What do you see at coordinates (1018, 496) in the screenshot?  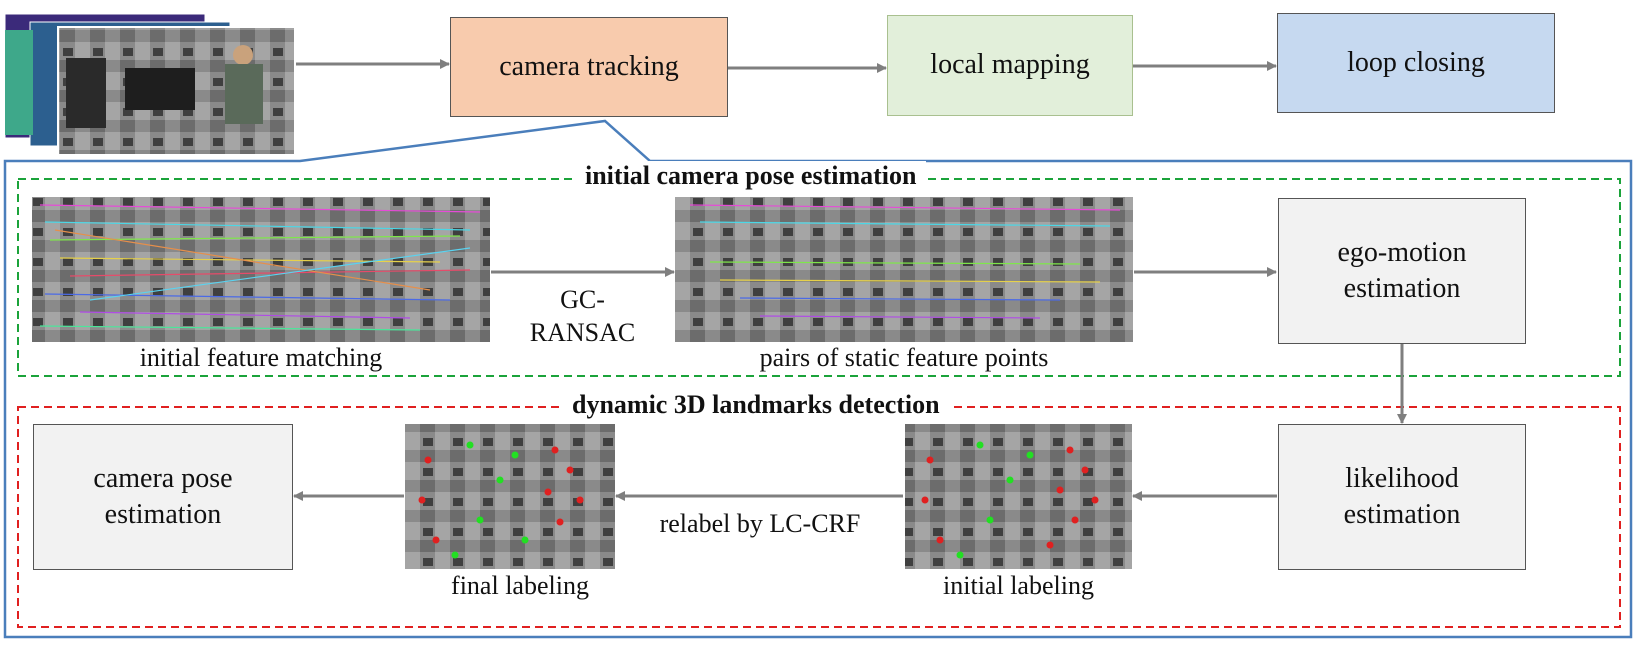 I see `initial-labeling-image` at bounding box center [1018, 496].